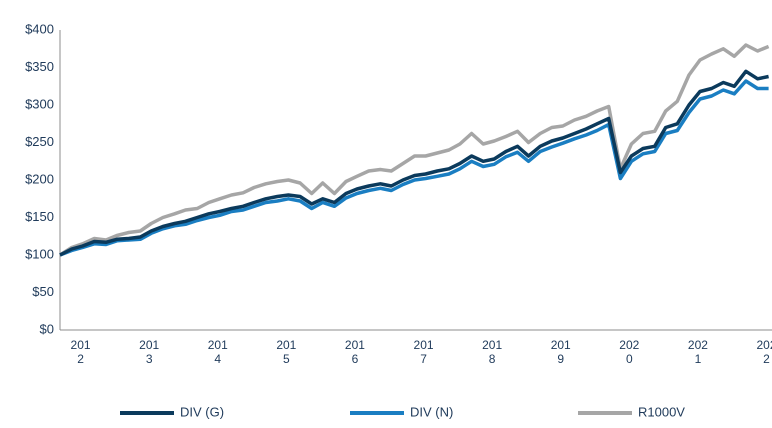 This screenshot has height=428, width=772. What do you see at coordinates (39, 28) in the screenshot?
I see `y-tick-label: $400` at bounding box center [39, 28].